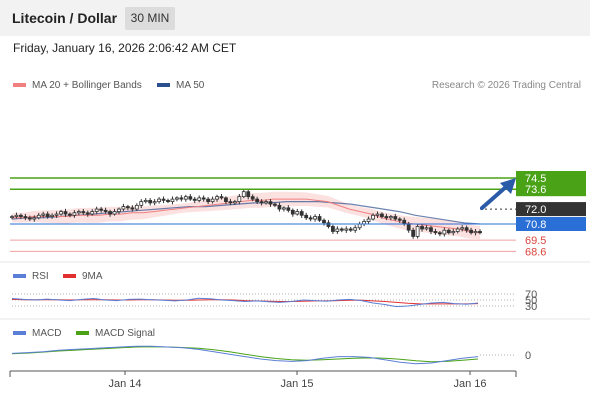 Image resolution: width=590 pixels, height=400 pixels. I want to click on macd-signal-line, so click(245, 354).